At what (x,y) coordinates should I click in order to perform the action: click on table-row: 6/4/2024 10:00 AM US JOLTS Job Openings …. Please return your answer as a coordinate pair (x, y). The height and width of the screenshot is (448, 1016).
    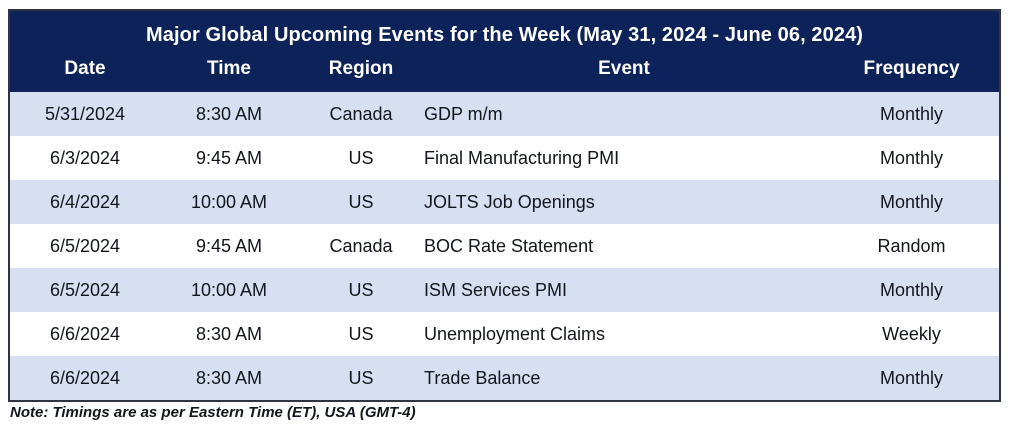
    Looking at the image, I should click on (505, 202).